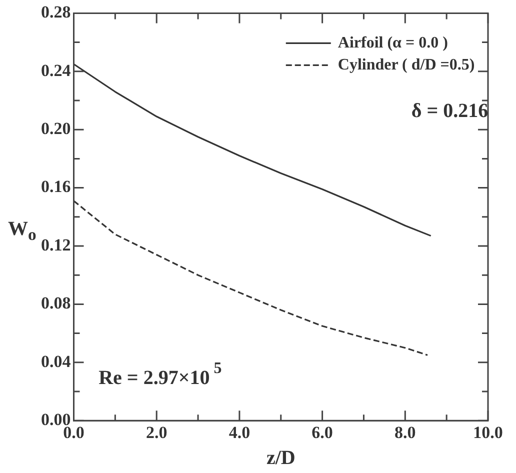  What do you see at coordinates (322, 432) in the screenshot?
I see `x-tick-label: 6.0` at bounding box center [322, 432].